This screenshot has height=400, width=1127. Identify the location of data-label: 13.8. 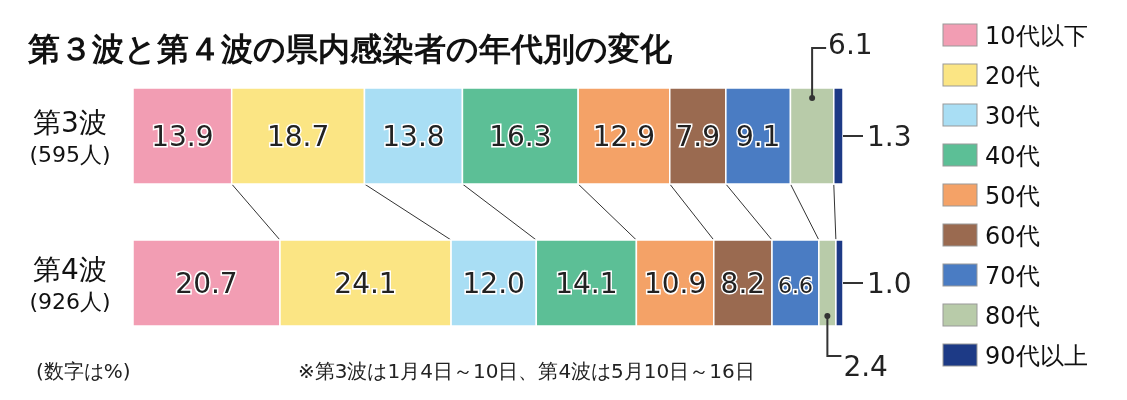
(413, 136).